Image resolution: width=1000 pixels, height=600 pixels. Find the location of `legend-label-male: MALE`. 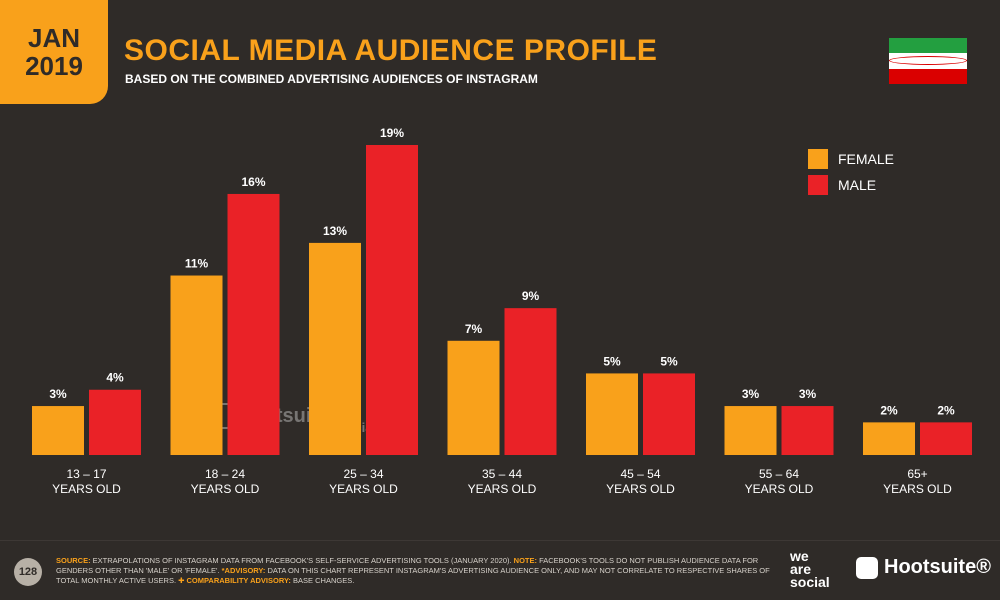

legend-label-male: MALE is located at coordinates (857, 185).